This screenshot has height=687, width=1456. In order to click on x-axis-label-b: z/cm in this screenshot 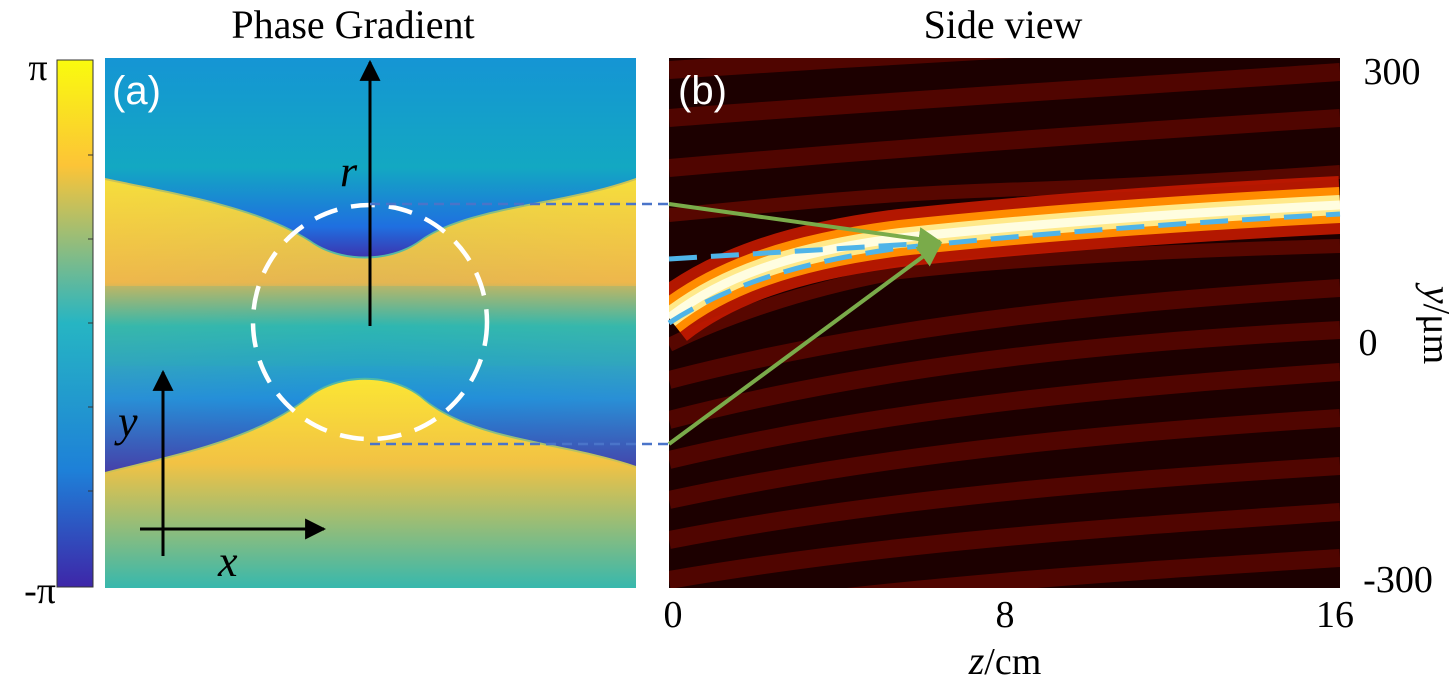, I will do `click(1005, 660)`.